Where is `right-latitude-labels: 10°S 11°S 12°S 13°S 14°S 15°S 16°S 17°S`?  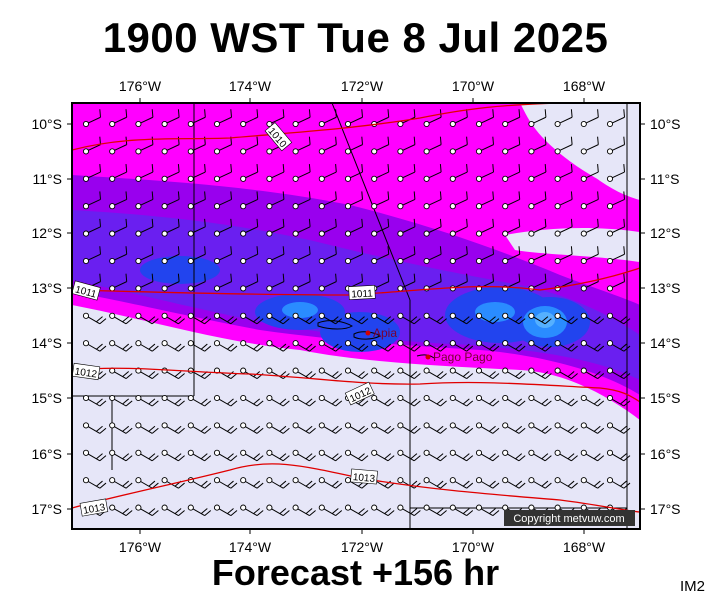
right-latitude-labels: 10°S 11°S 12°S 13°S 14°S 15°S 16°S 17°S is located at coordinates (665, 316).